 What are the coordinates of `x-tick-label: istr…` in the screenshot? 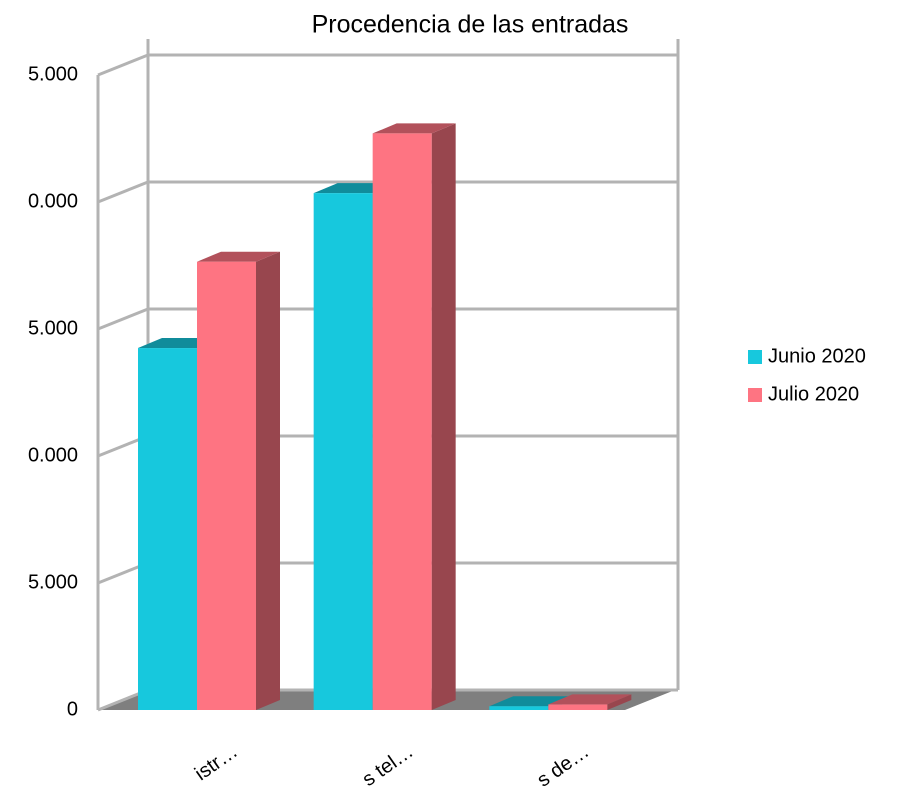 It's located at (216, 762).